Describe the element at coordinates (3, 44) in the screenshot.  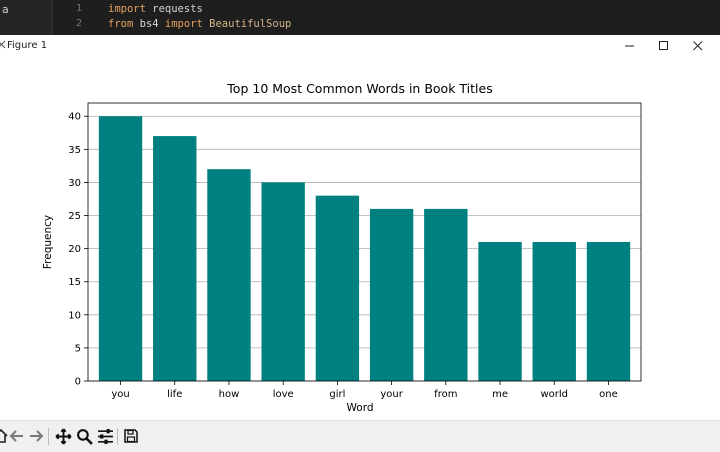
I see `figure-app-icon` at that location.